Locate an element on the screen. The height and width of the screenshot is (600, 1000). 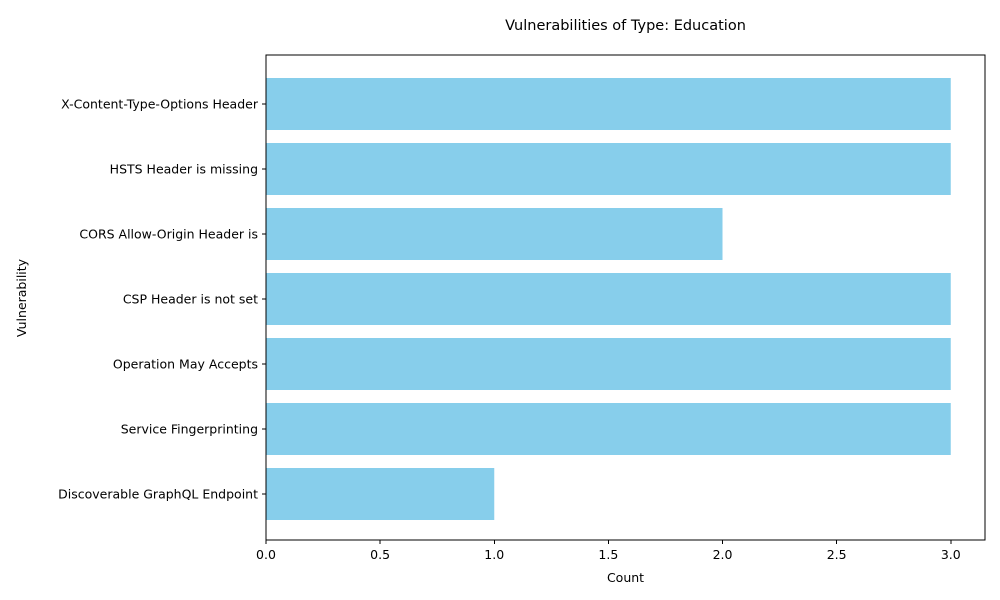
y-tick-label: CSP Header is not set is located at coordinates (190, 299).